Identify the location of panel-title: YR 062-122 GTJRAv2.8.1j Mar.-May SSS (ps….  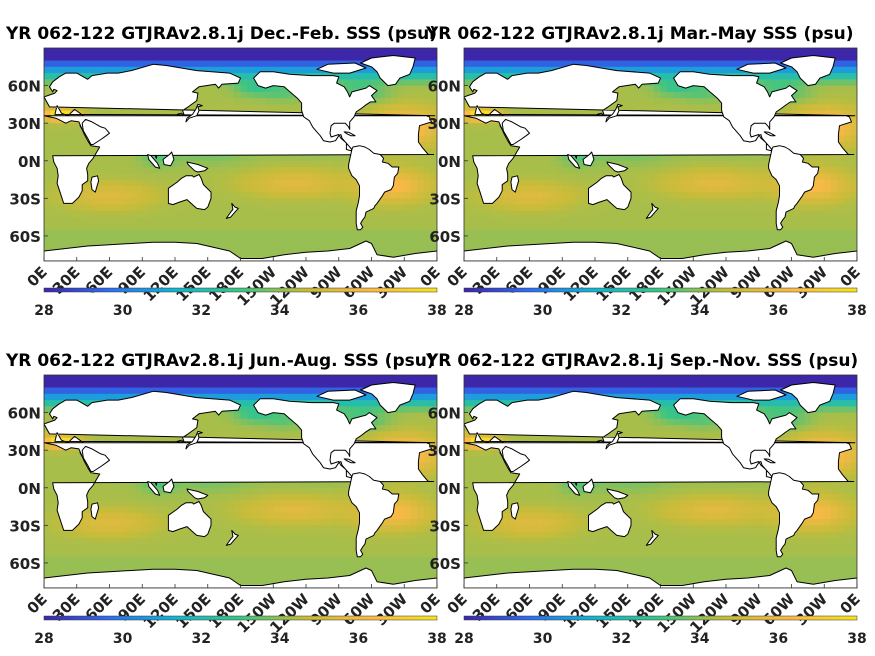
(639, 34).